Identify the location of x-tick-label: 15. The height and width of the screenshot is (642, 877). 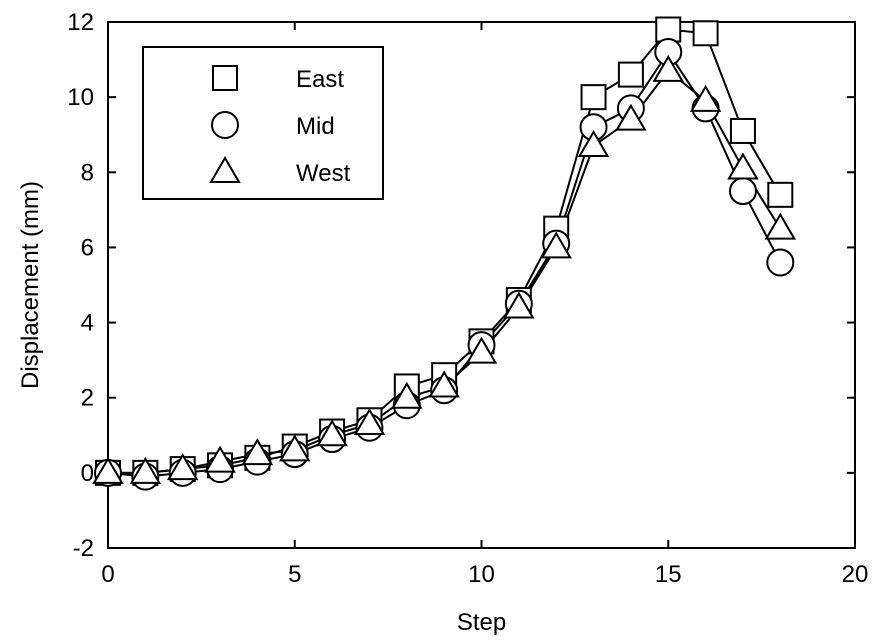
(668, 574).